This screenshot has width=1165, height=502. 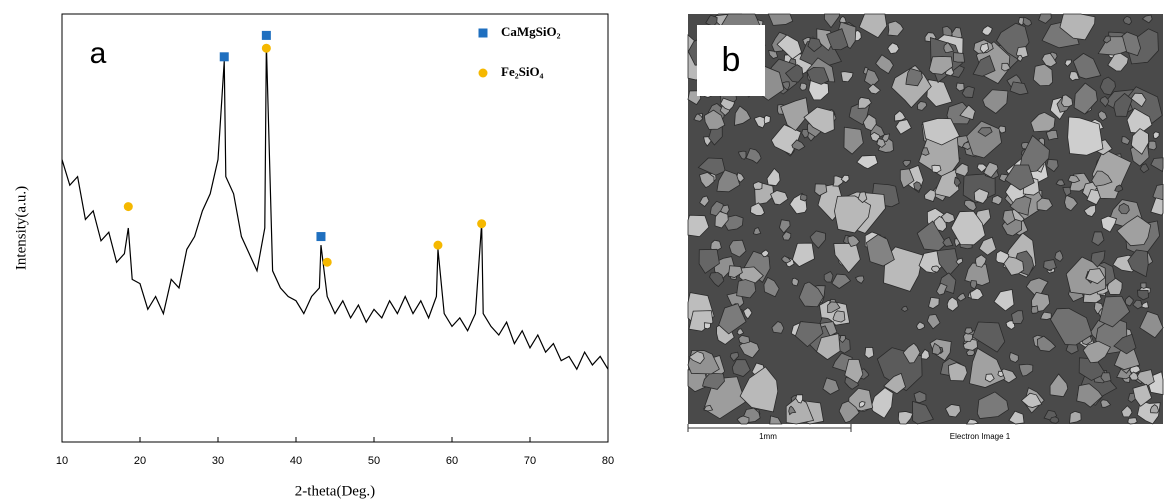 I want to click on x-tick-label: 70, so click(x=530, y=461).